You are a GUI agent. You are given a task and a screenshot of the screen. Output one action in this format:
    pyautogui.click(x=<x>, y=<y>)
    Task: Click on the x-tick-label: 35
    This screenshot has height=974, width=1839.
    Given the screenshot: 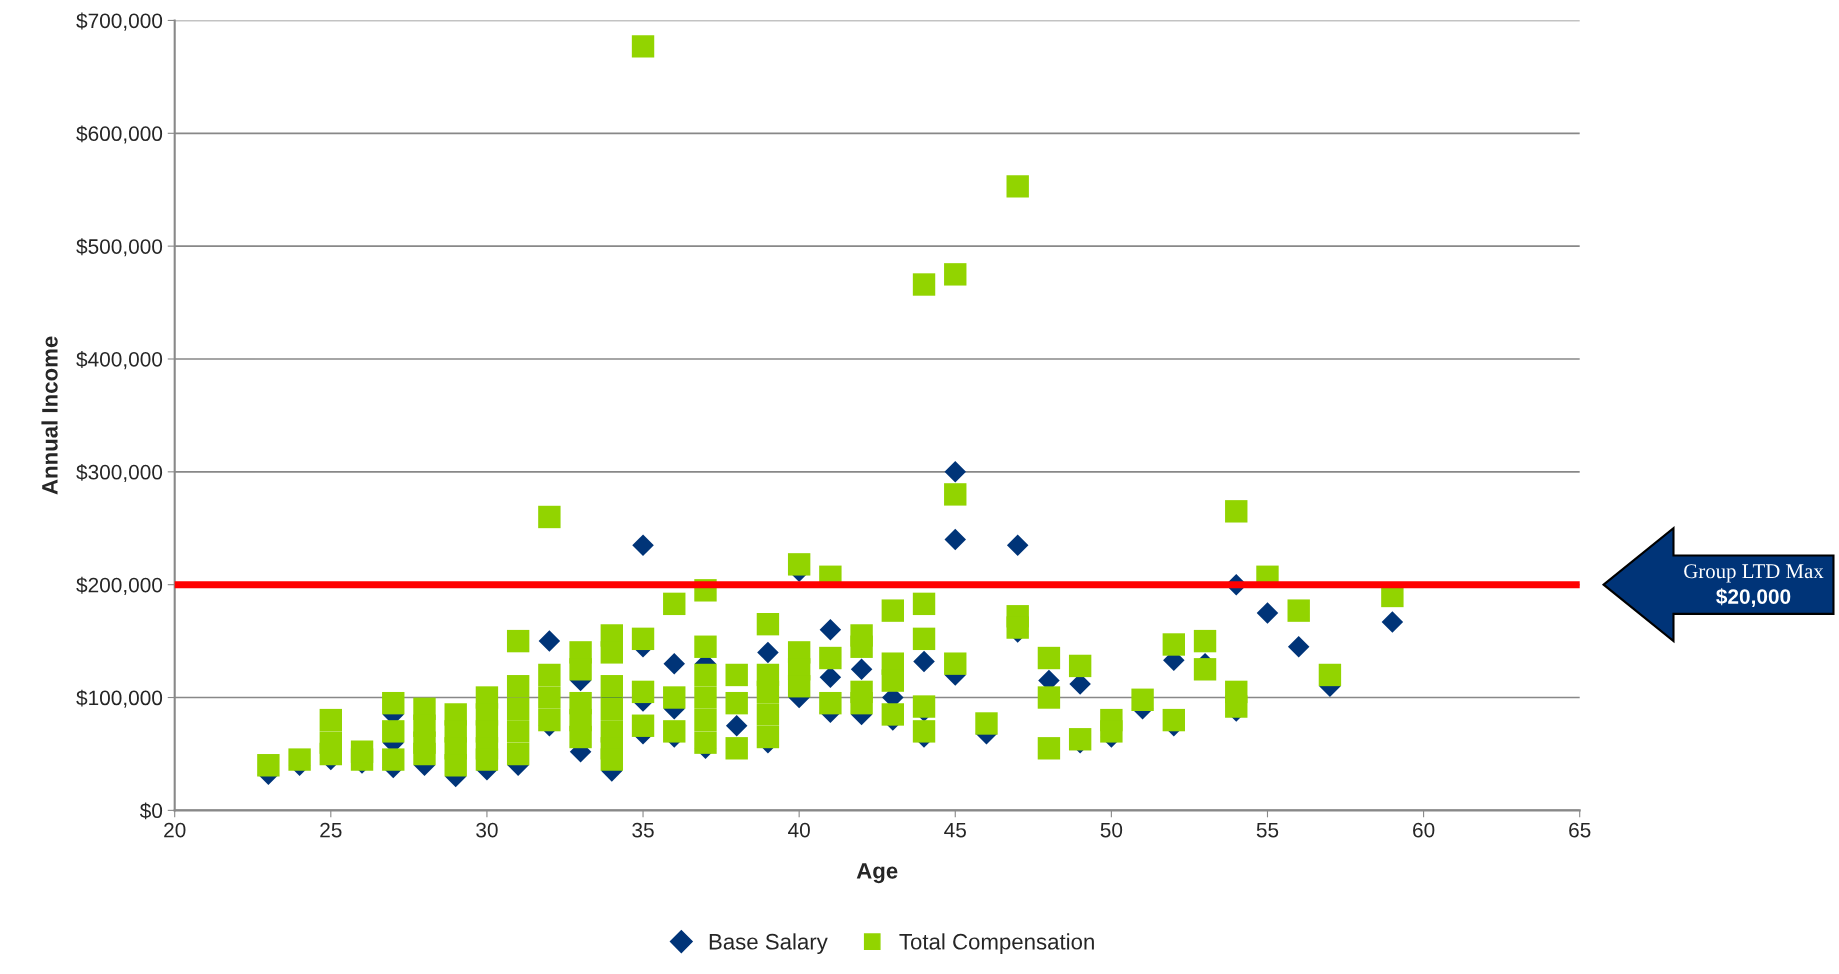 What is the action you would take?
    pyautogui.click(x=643, y=830)
    